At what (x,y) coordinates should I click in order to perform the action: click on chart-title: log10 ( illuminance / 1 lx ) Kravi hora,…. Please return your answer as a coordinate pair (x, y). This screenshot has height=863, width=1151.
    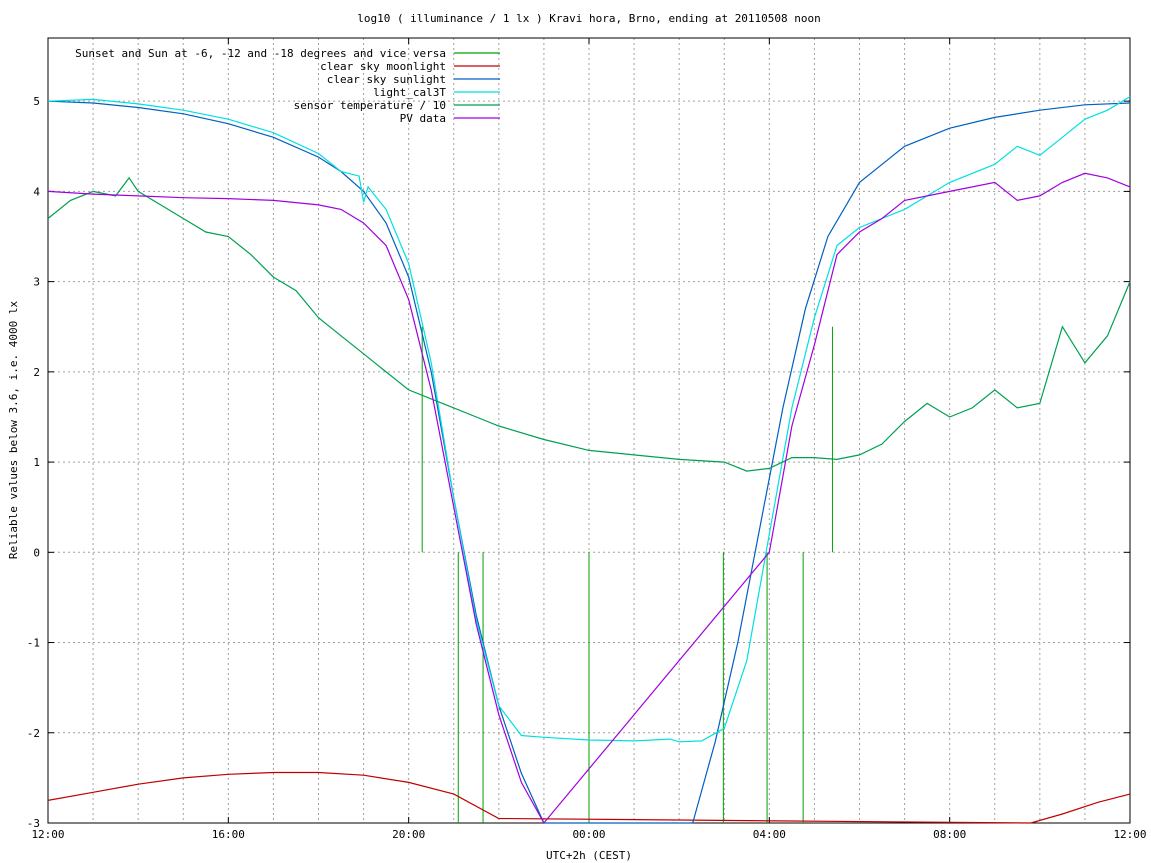
    Looking at the image, I should click on (589, 18).